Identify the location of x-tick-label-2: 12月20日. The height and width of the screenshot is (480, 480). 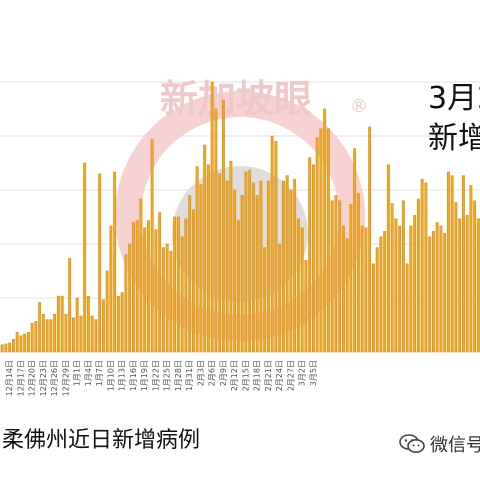
(32, 378).